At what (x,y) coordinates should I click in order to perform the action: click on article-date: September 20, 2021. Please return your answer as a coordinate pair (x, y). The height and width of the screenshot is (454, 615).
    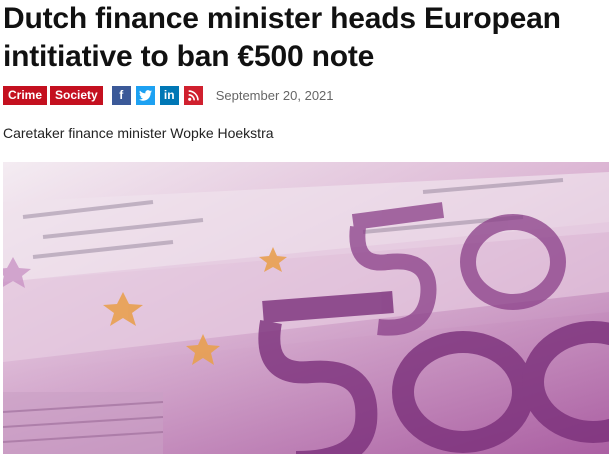
    Looking at the image, I should click on (274, 95).